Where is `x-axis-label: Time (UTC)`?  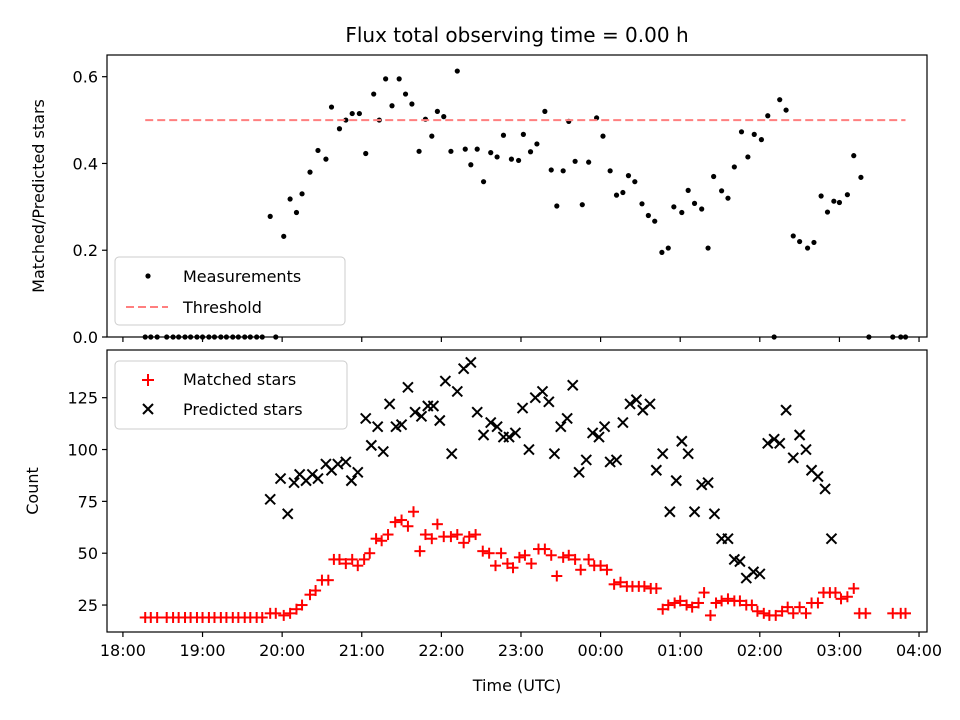
x-axis-label: Time (UTC) is located at coordinates (516, 685).